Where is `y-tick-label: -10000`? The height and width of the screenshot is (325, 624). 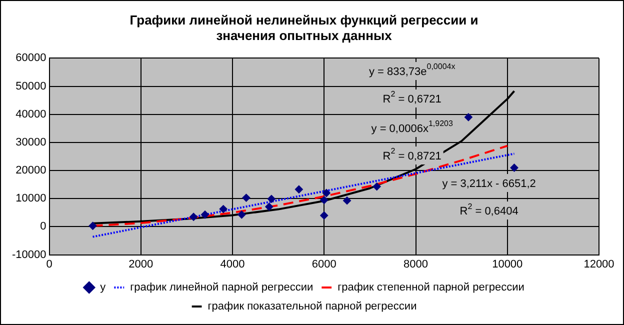
y-tick-label: -10000 is located at coordinates (29, 254).